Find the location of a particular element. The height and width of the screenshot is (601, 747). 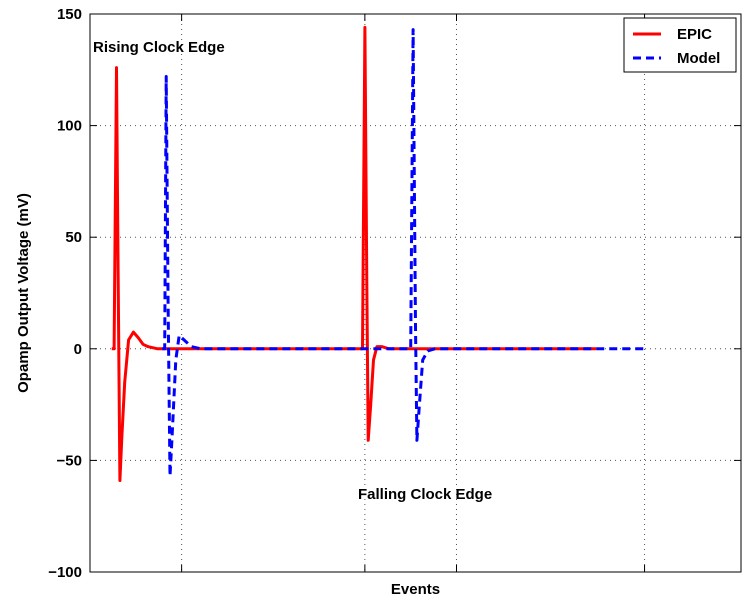

legend-label-epic: EPIC is located at coordinates (694, 34).